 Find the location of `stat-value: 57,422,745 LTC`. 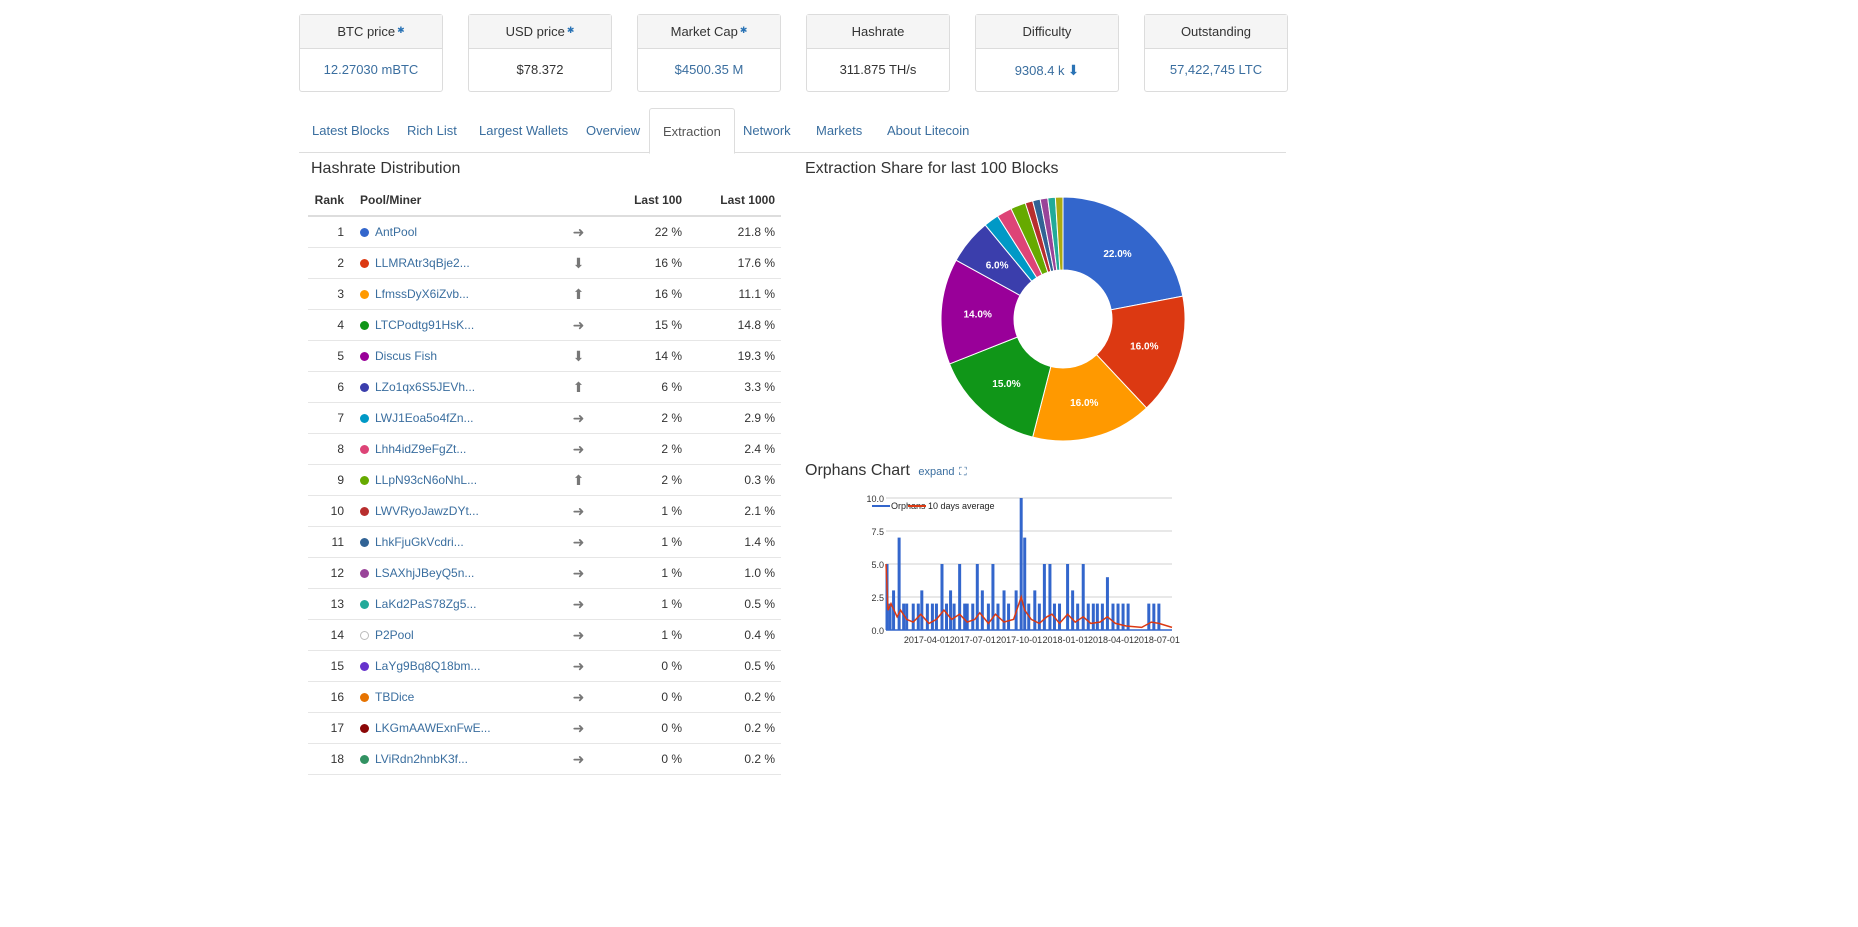

stat-value: 57,422,745 LTC is located at coordinates (1216, 69).